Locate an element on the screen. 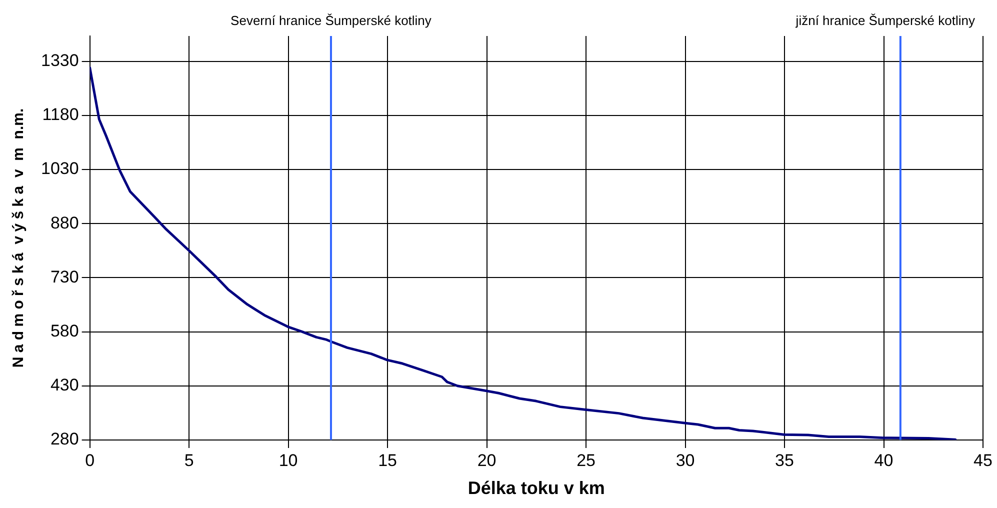 The height and width of the screenshot is (508, 997). x-axis-title: Délka toku v km is located at coordinates (536, 488).